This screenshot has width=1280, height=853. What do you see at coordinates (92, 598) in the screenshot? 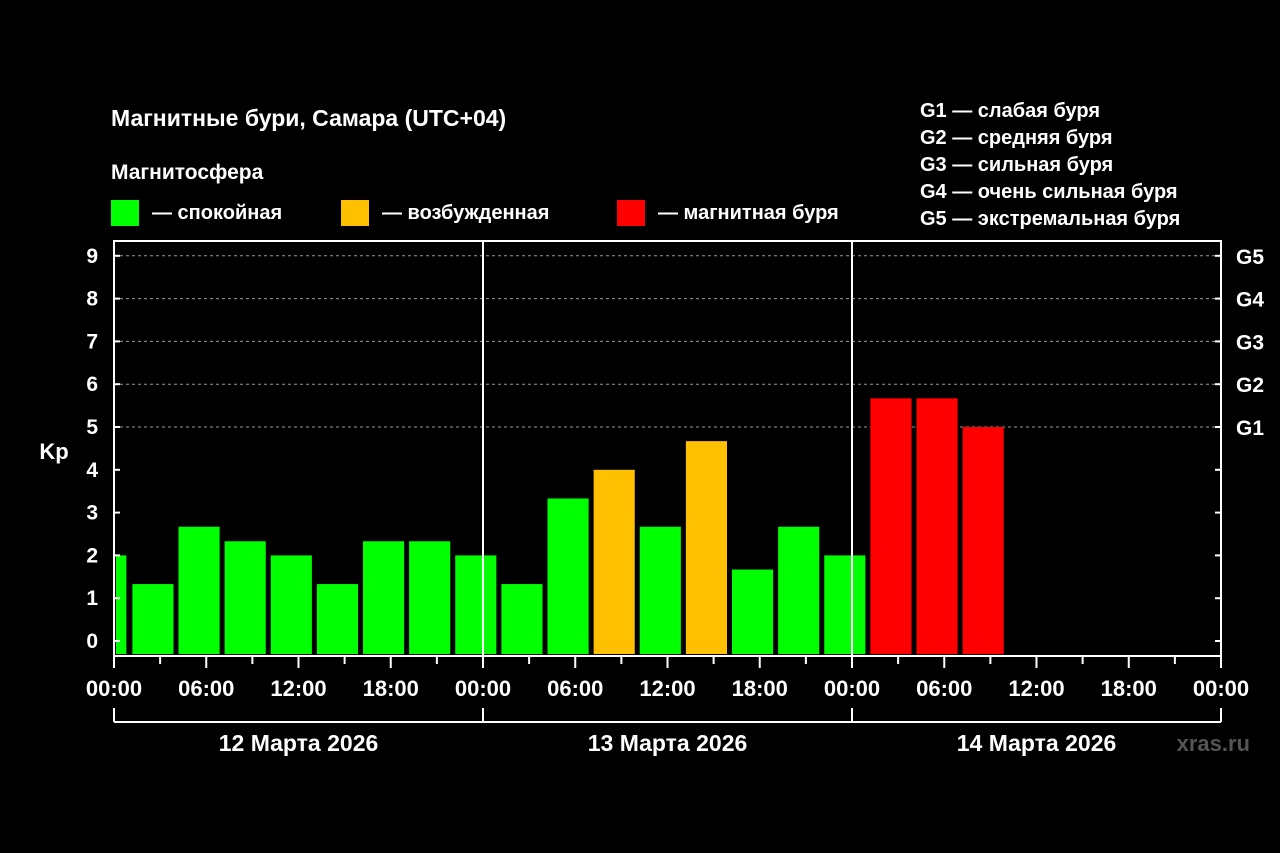
I see `y-tick-label: 1` at bounding box center [92, 598].